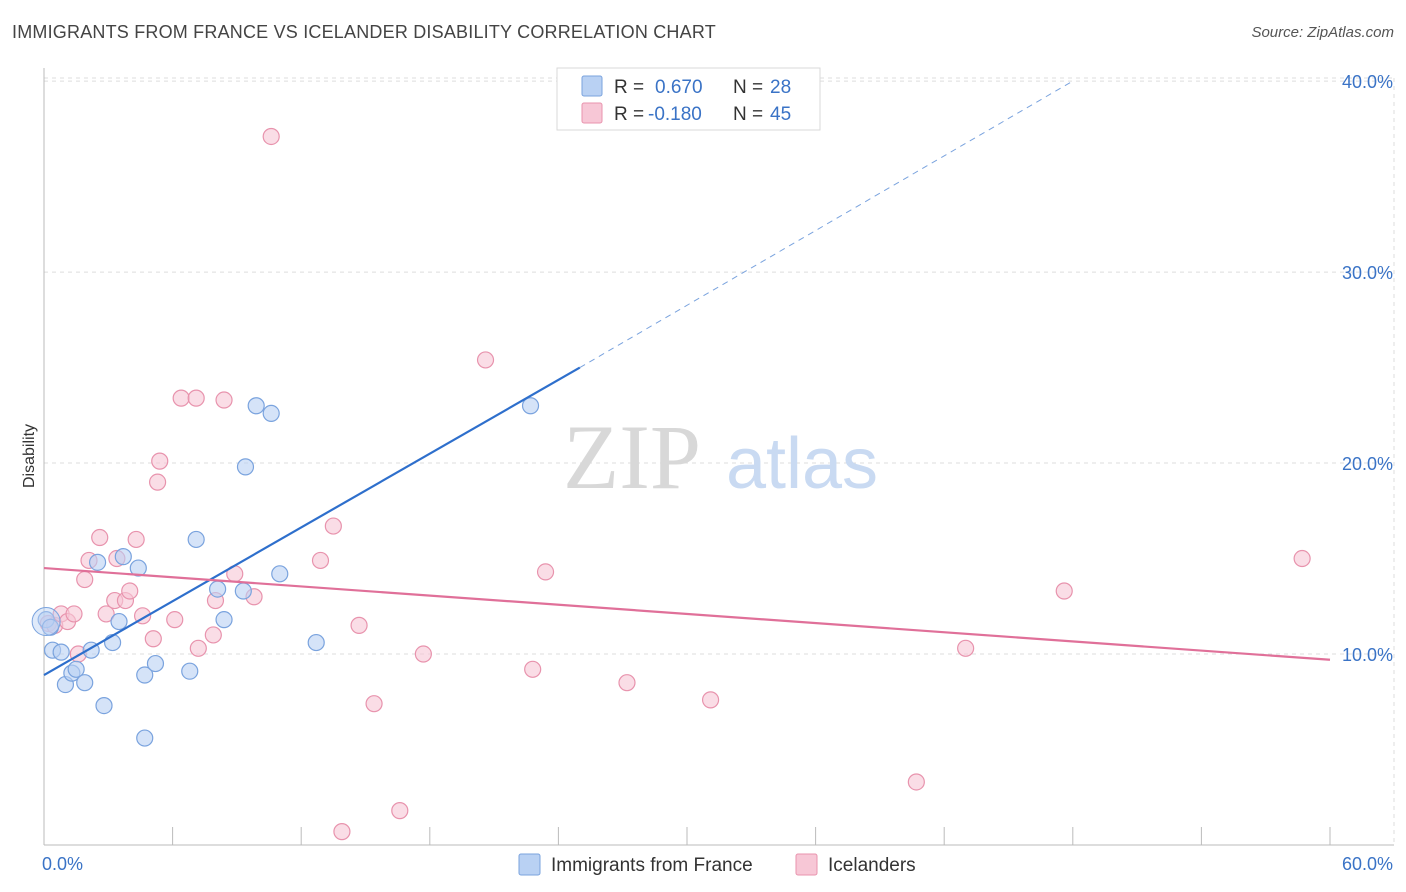 This screenshot has width=1406, height=892. What do you see at coordinates (826, 224) in the screenshot?
I see `france-trend-extension` at bounding box center [826, 224].